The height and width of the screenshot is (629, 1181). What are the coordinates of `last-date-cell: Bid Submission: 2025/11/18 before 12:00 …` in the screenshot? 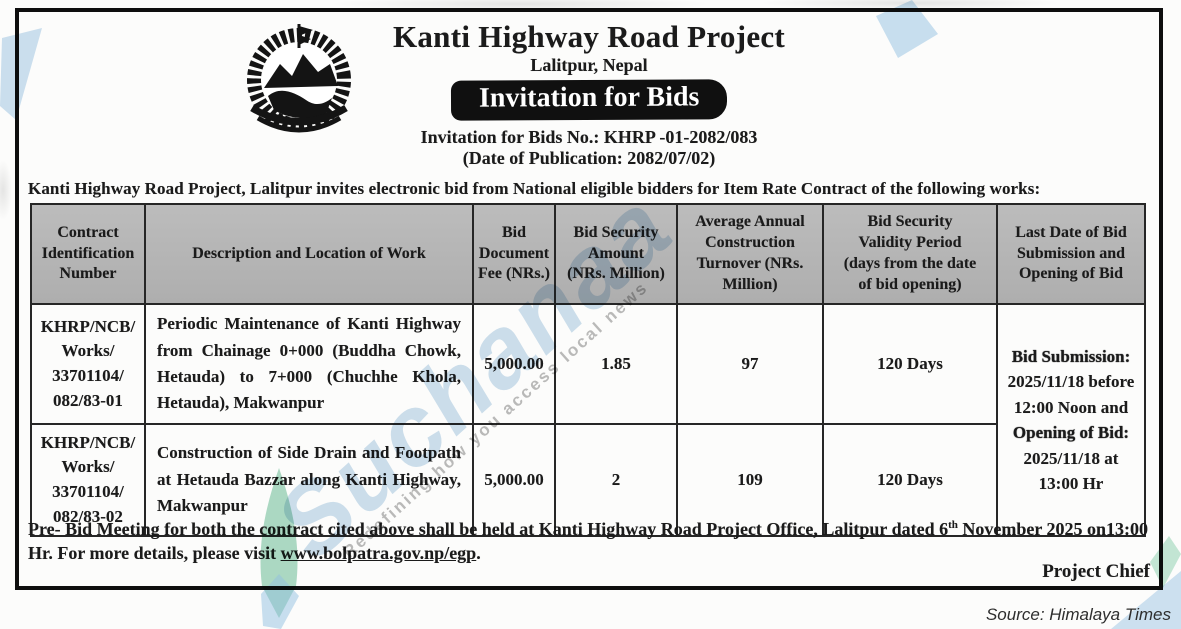 It's located at (1071, 420).